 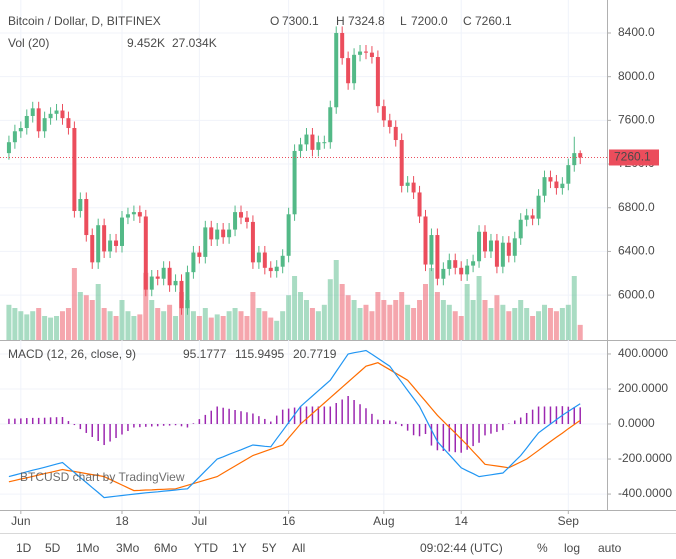 I want to click on last-price-label: 7260.1, so click(x=632, y=157).